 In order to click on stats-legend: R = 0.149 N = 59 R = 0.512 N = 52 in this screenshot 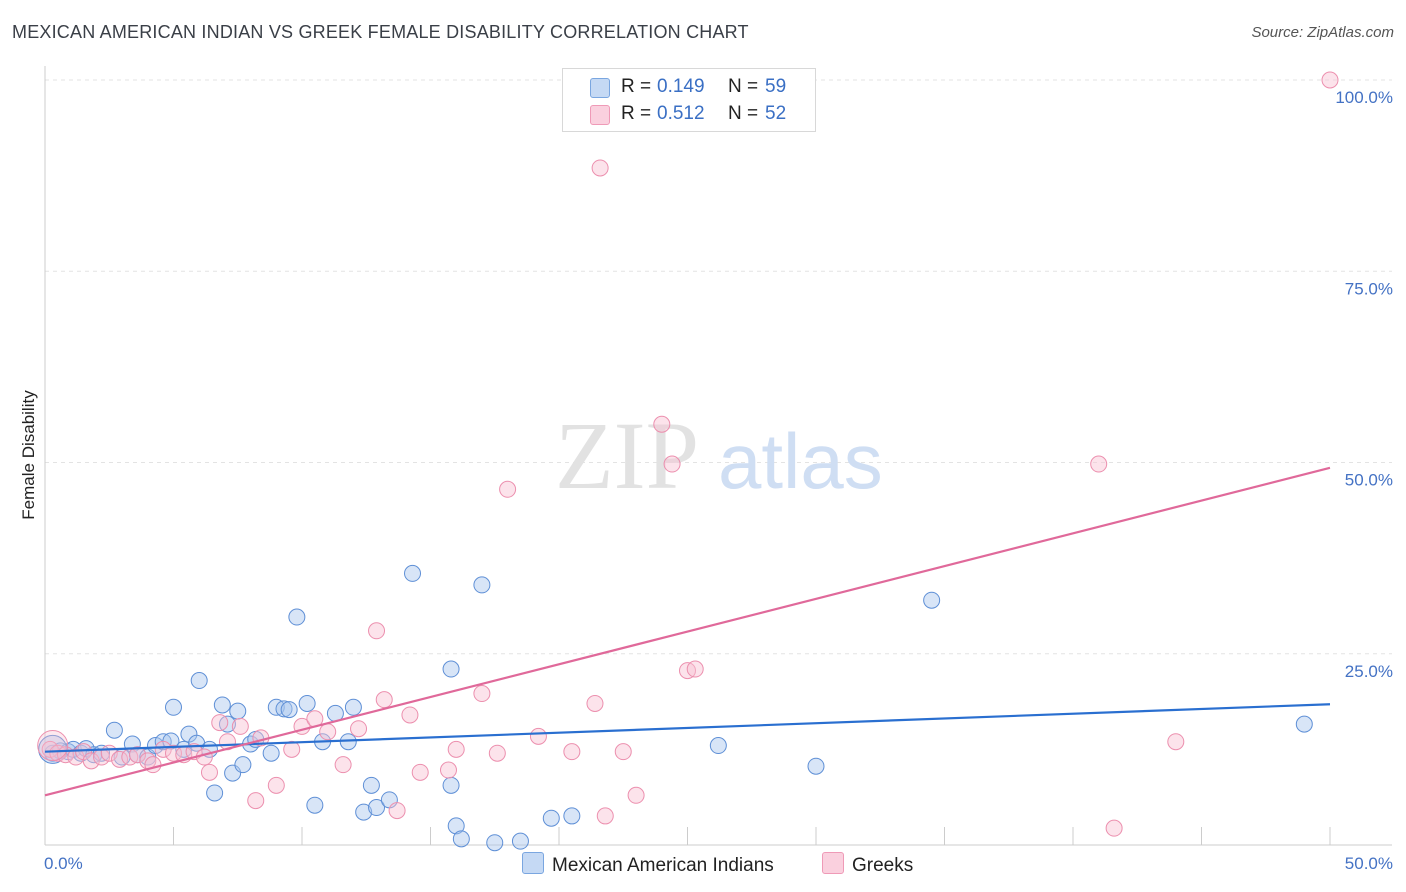, I will do `click(689, 100)`.